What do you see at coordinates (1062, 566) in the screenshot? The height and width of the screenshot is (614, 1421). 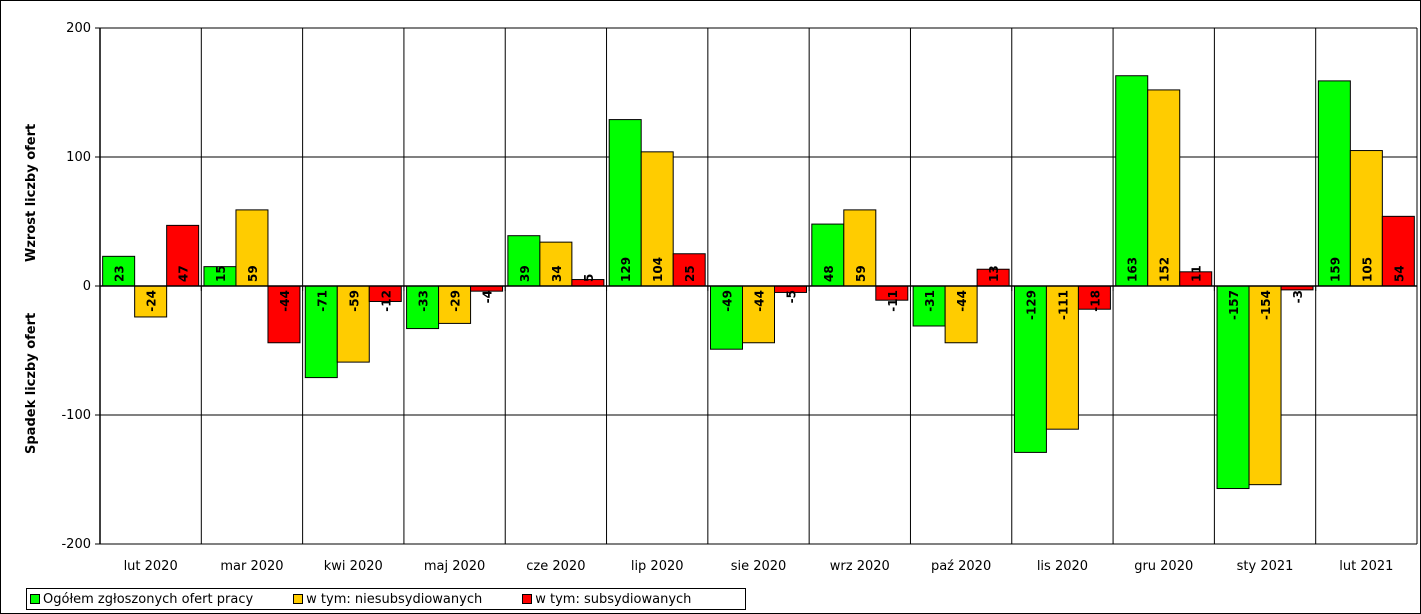 I see `x-tick-label: lis 2020` at bounding box center [1062, 566].